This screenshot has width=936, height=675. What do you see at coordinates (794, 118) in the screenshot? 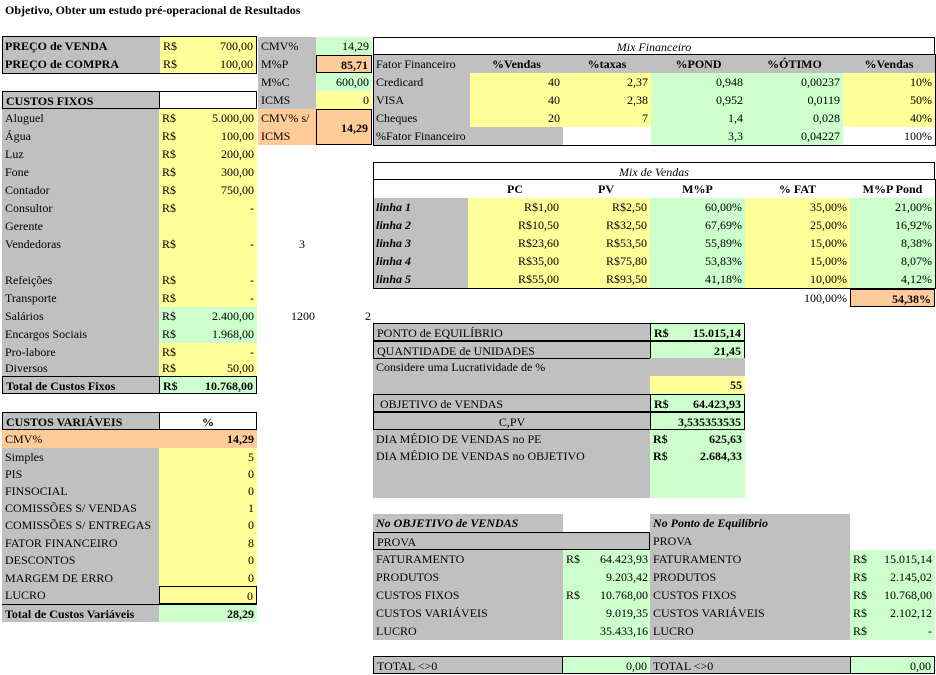
I see `mf-cell: 0,028` at bounding box center [794, 118].